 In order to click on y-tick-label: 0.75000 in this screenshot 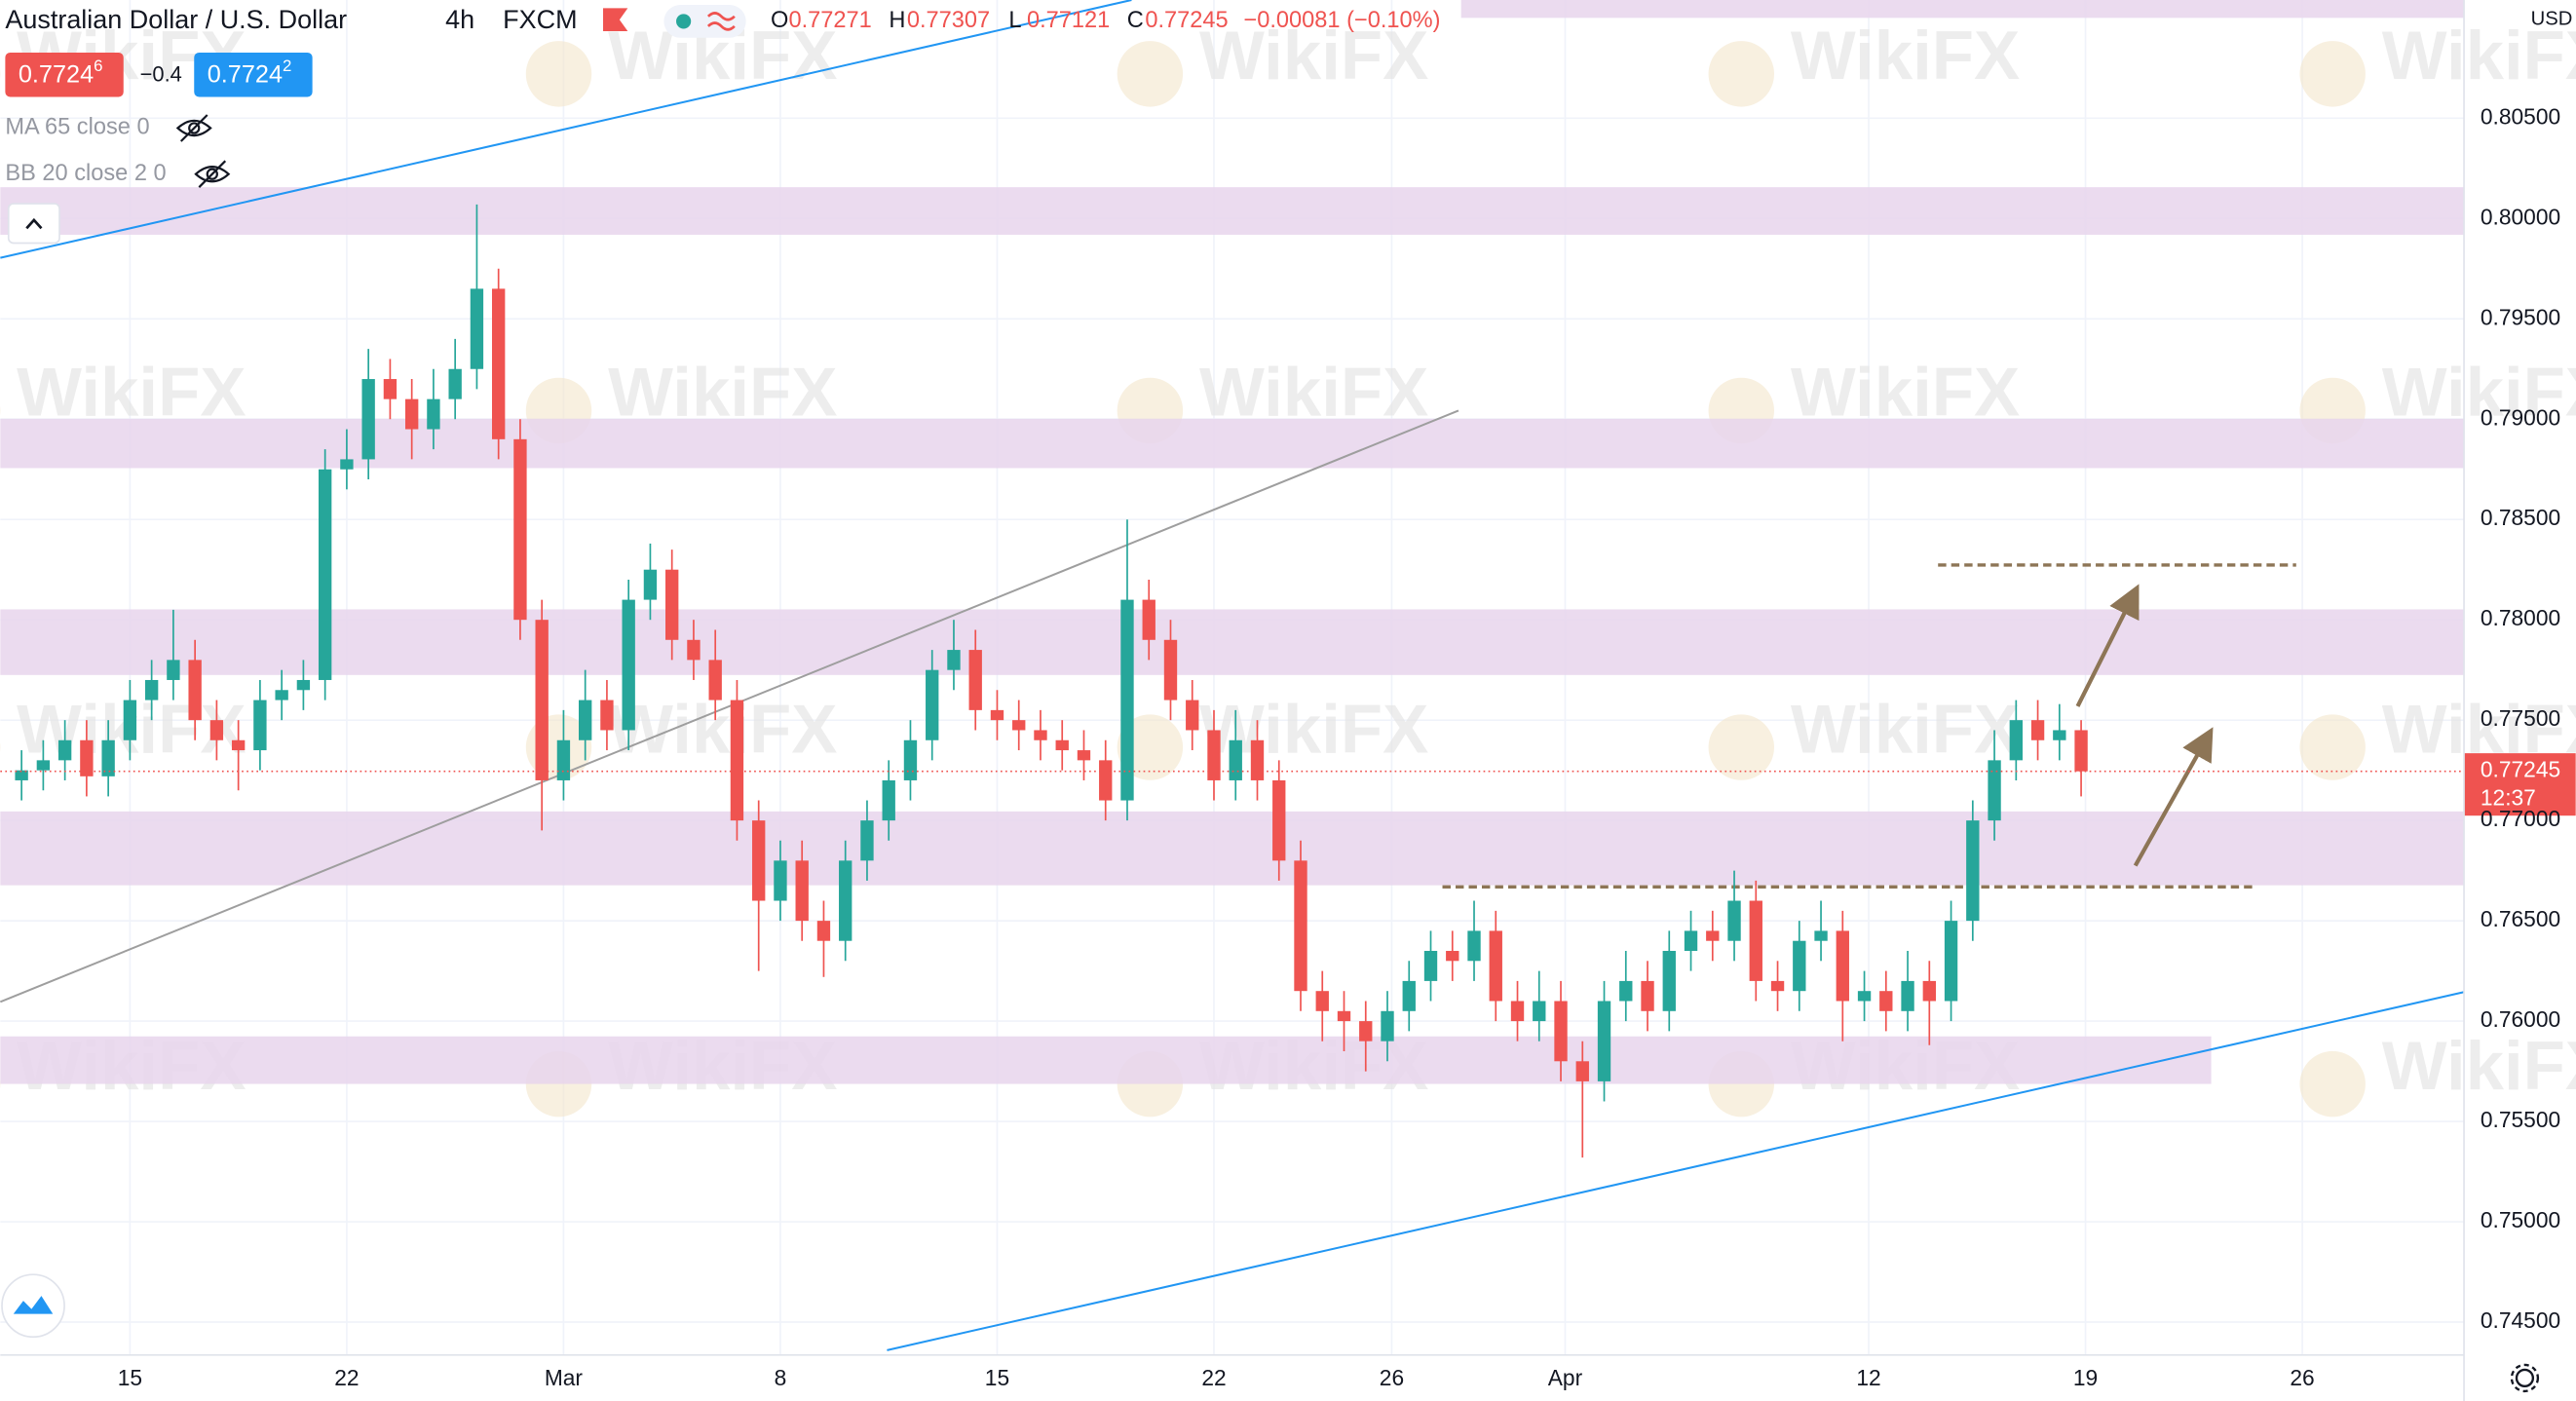, I will do `click(2520, 1219)`.